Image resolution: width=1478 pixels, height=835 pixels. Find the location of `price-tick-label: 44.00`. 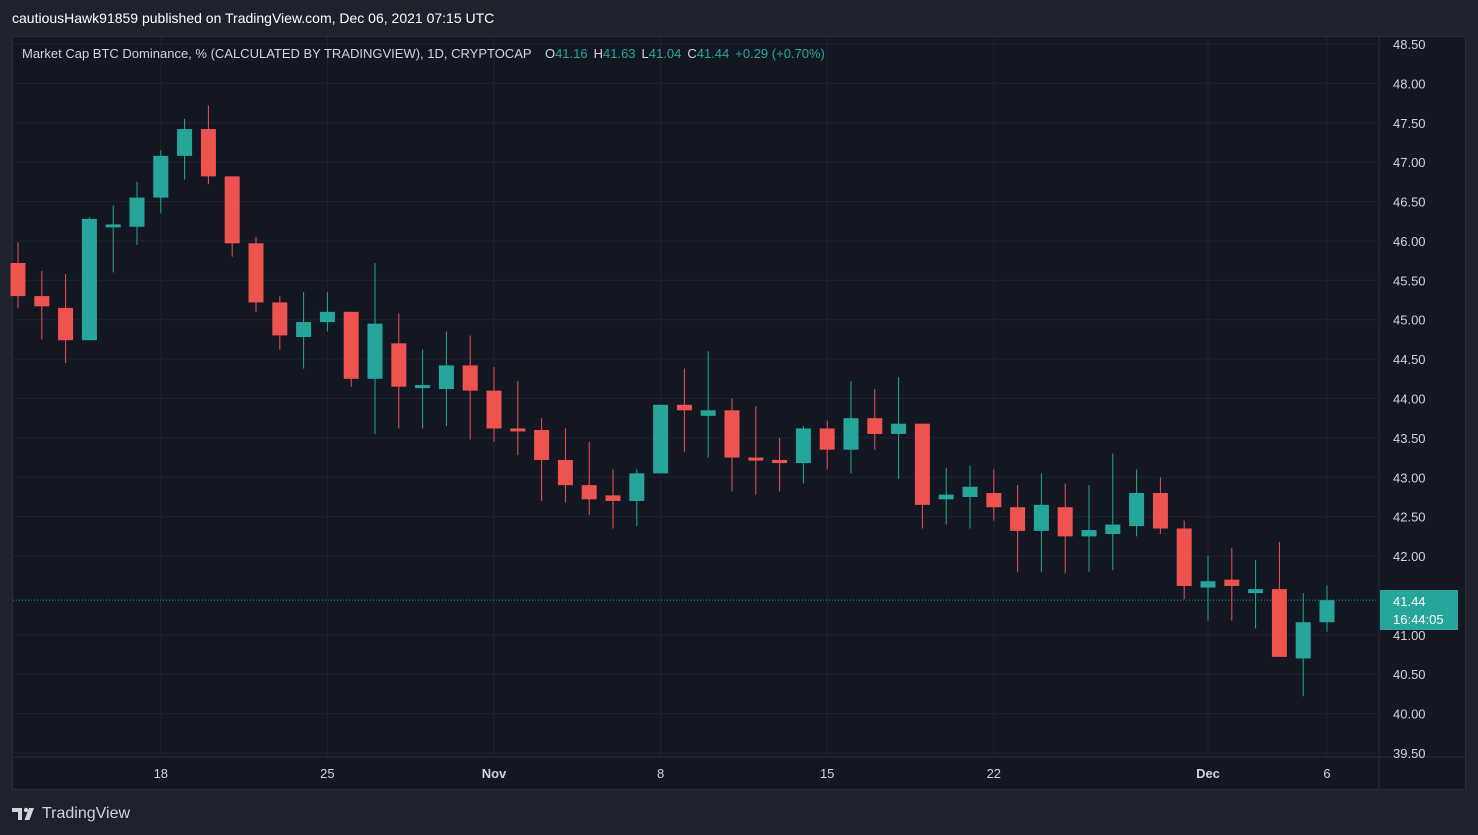

price-tick-label: 44.00 is located at coordinates (1409, 399).